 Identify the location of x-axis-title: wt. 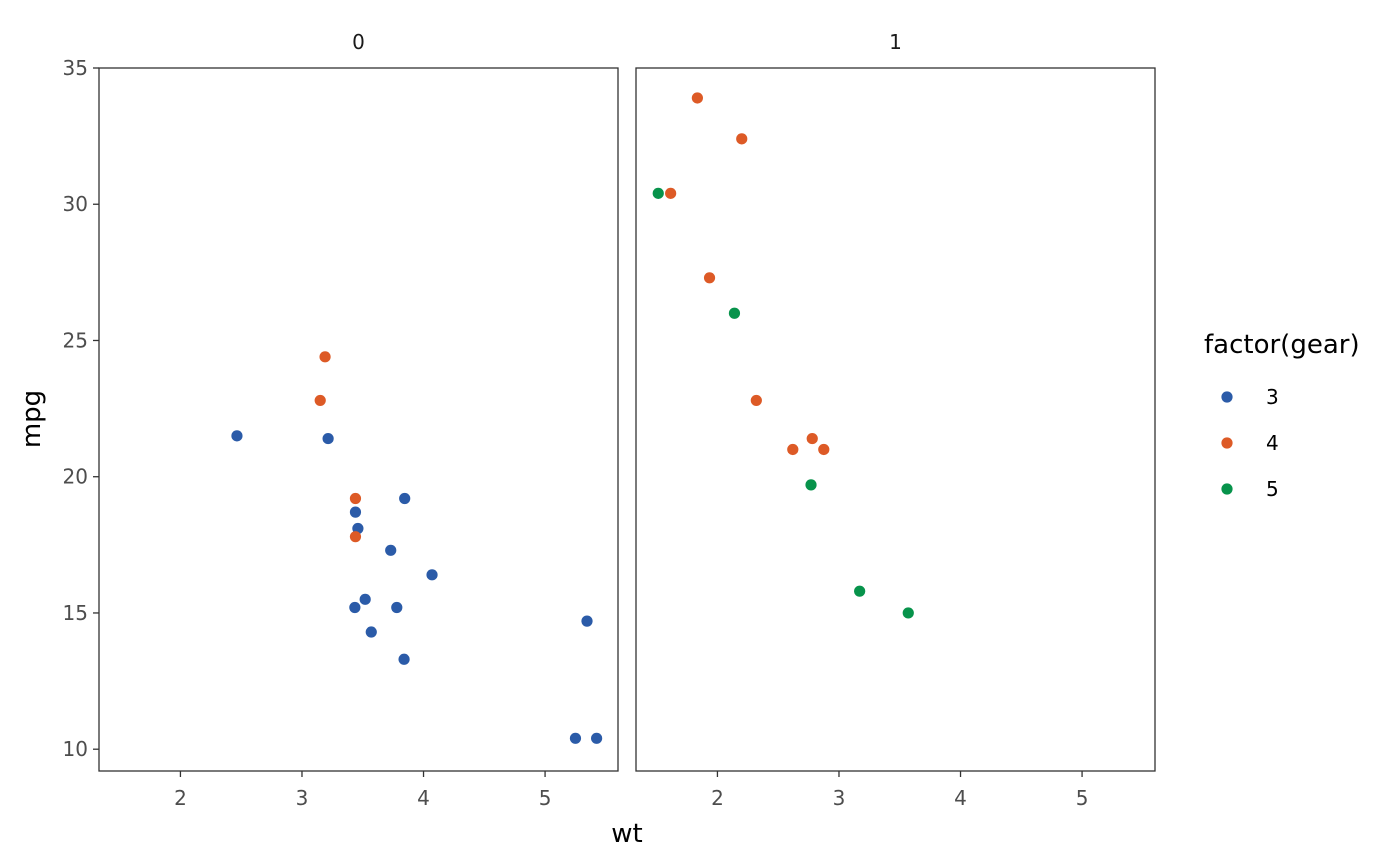
(626, 834).